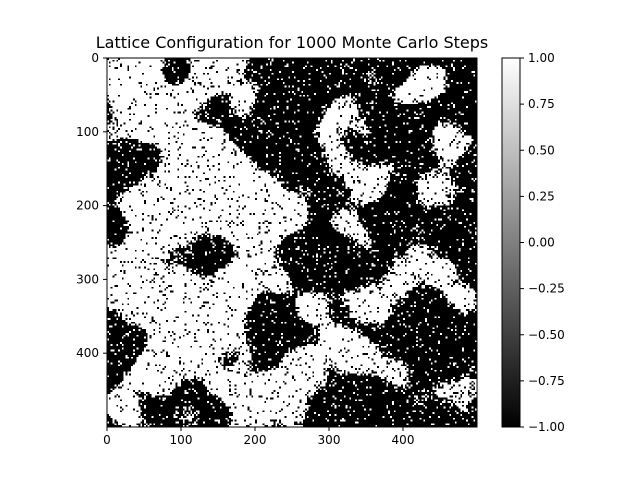  I want to click on colorbar-tick-label: 1.00, so click(541, 58).